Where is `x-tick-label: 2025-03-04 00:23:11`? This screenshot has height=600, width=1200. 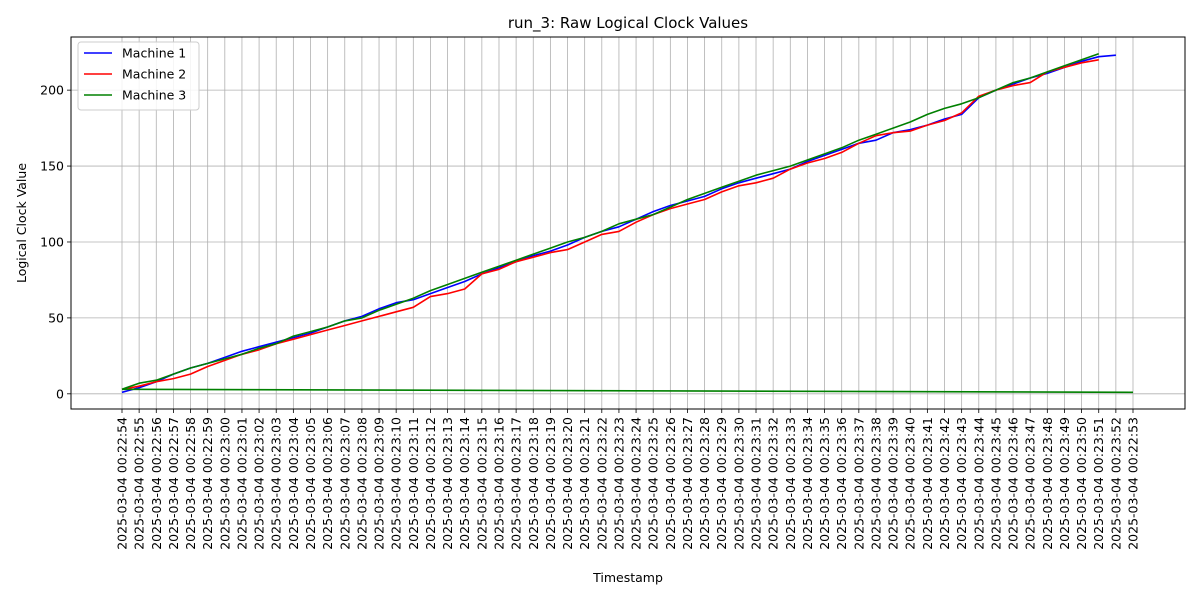 x-tick-label: 2025-03-04 00:23:11 is located at coordinates (413, 483).